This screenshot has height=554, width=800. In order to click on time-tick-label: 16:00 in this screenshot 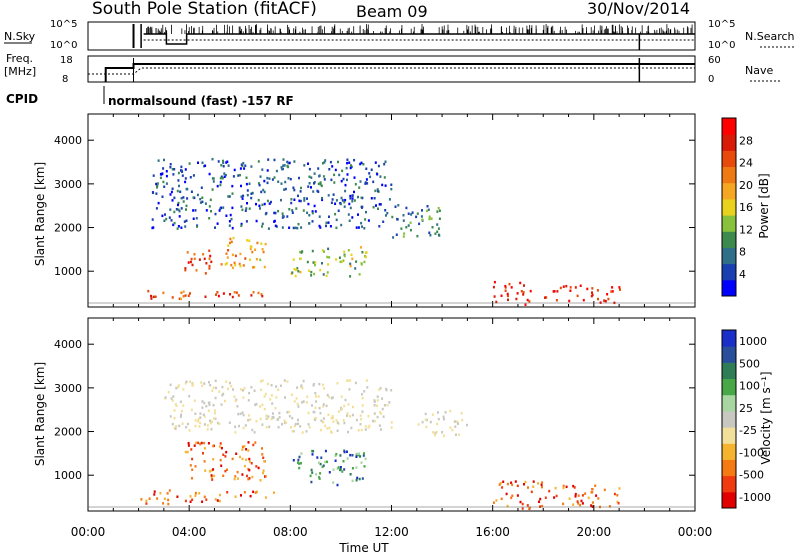, I will do `click(492, 532)`.